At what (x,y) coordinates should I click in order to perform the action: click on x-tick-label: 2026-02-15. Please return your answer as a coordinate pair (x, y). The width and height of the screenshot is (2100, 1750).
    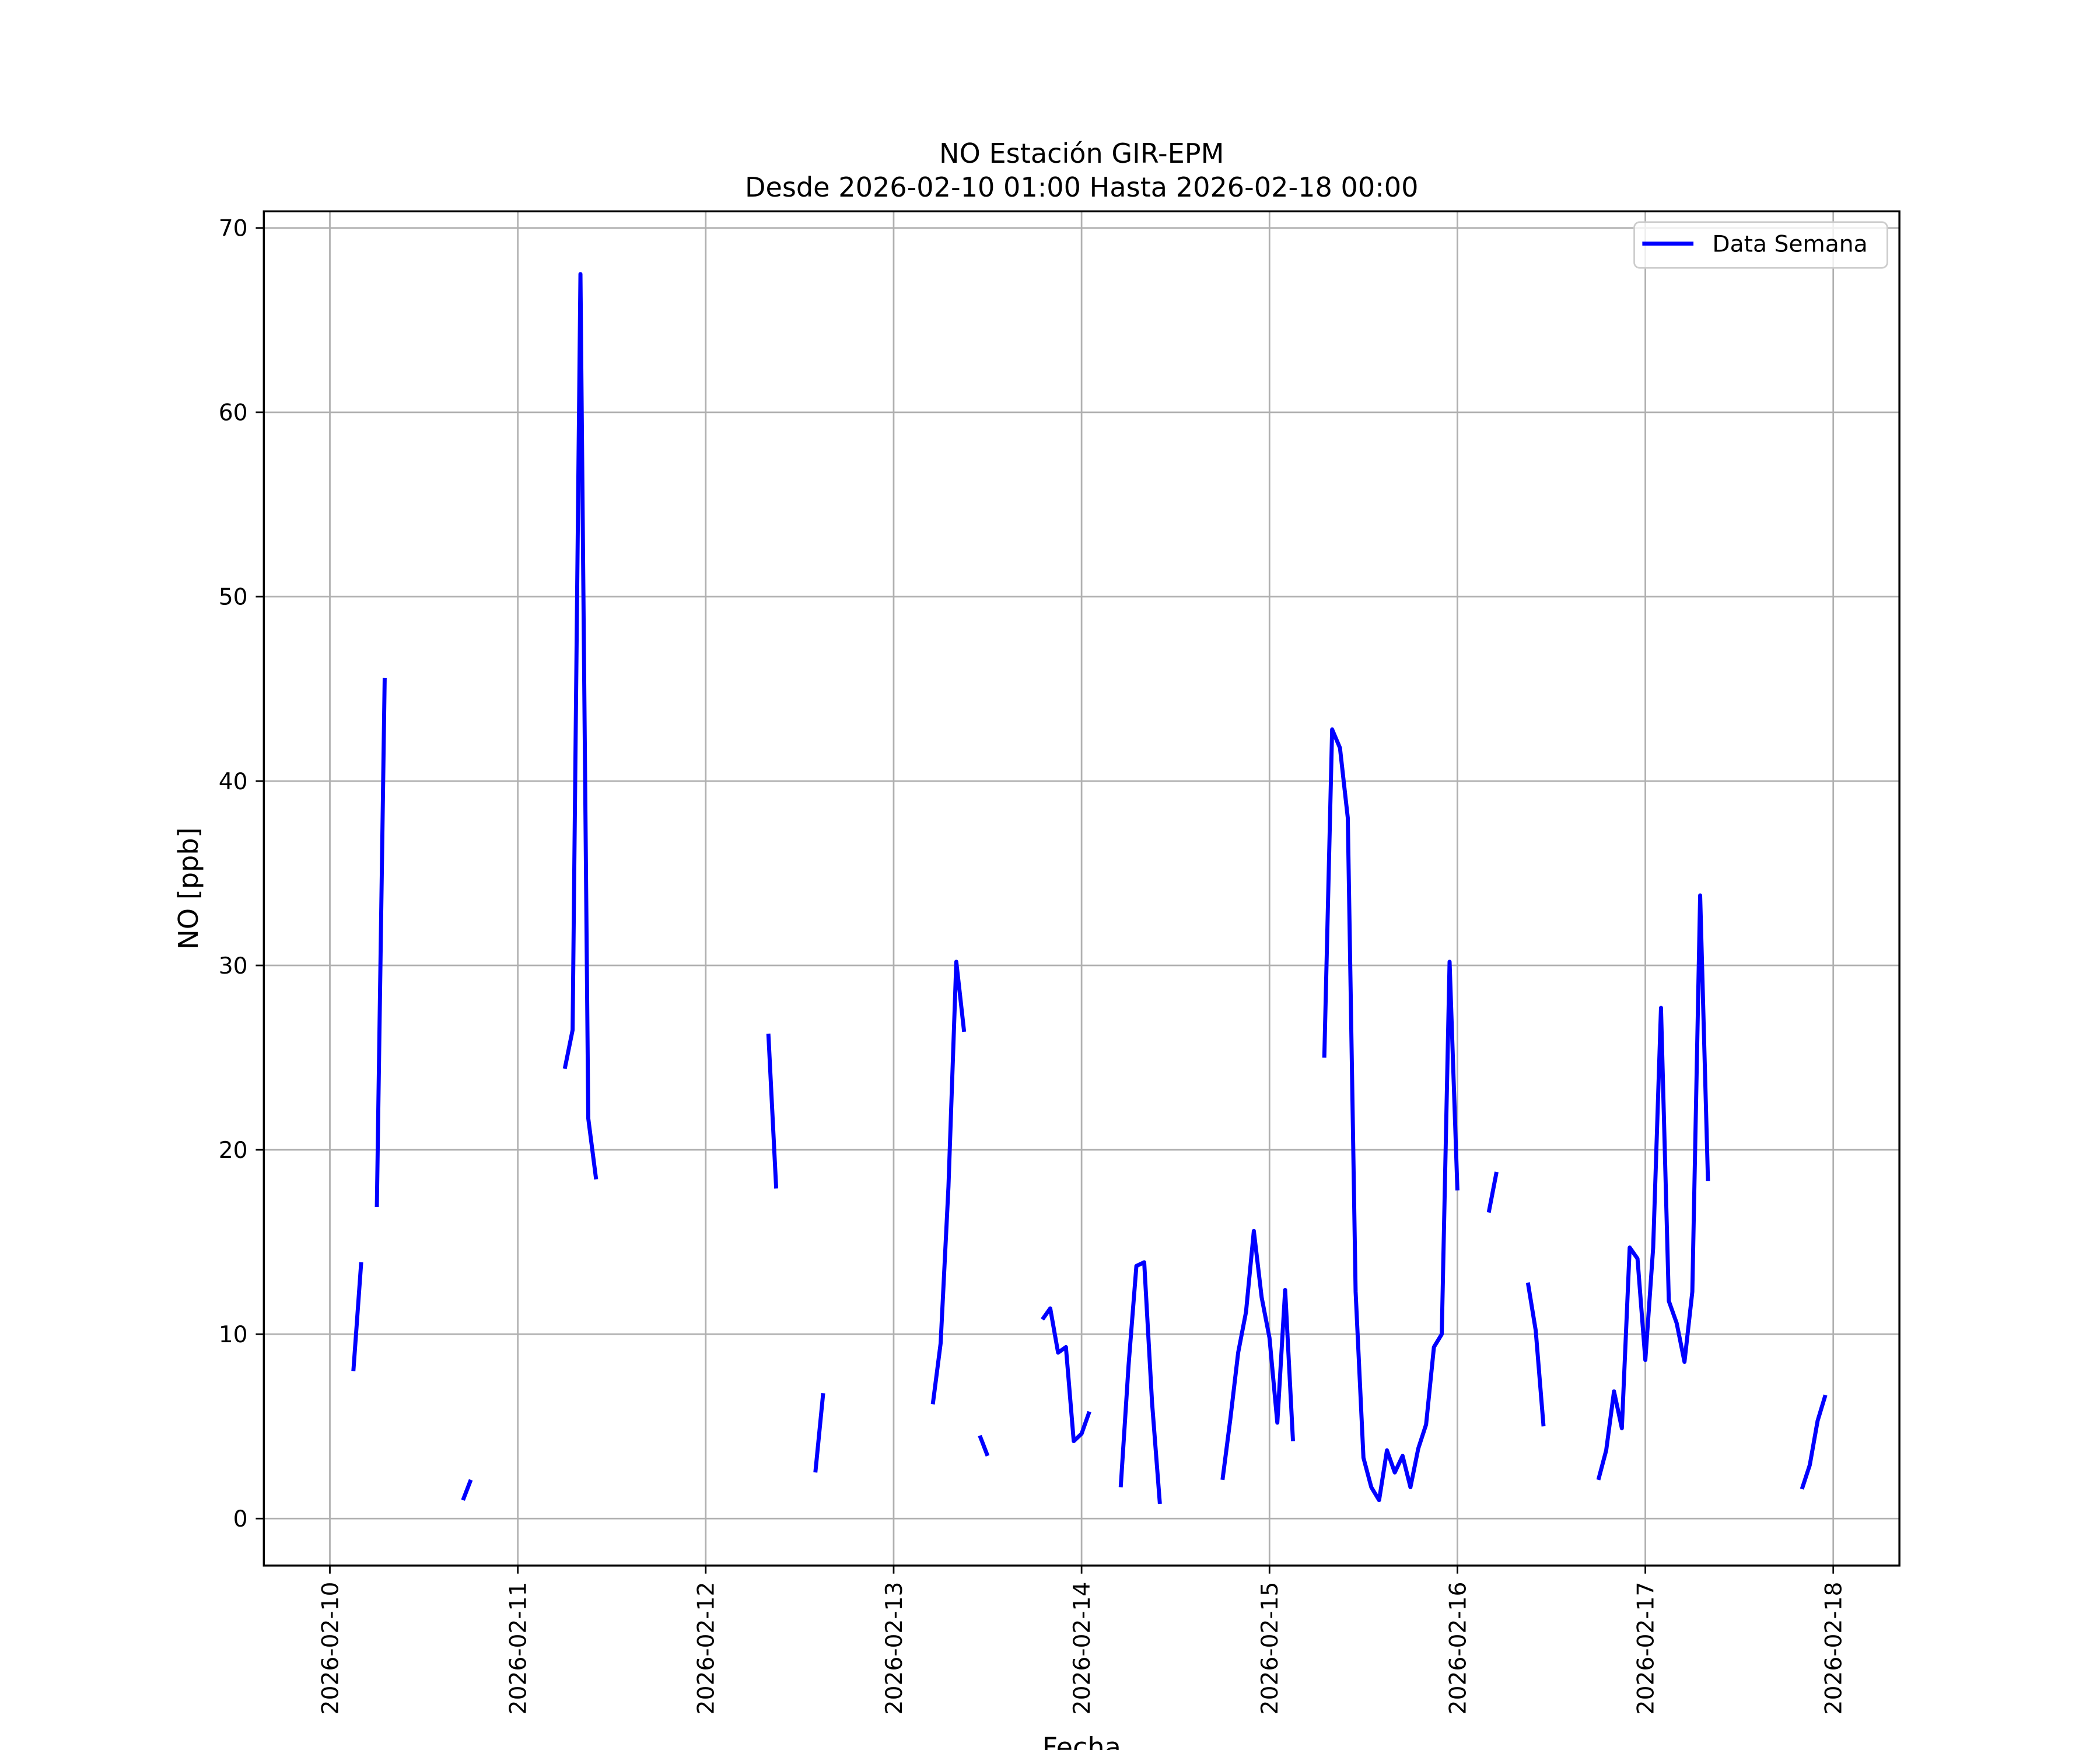
    Looking at the image, I should click on (1270, 1648).